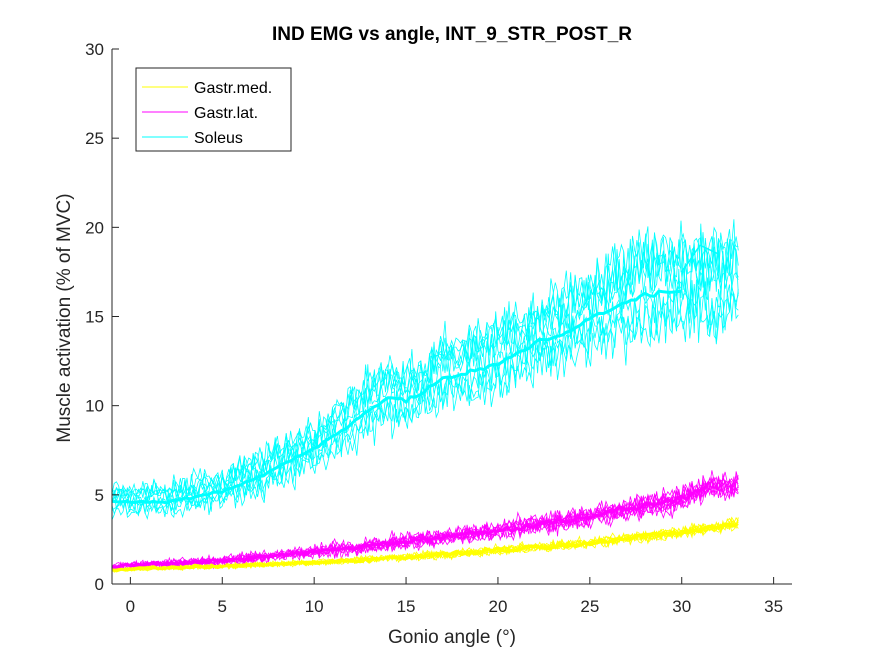 The height and width of the screenshot is (656, 875). What do you see at coordinates (99, 495) in the screenshot?
I see `y-tick-label: 5` at bounding box center [99, 495].